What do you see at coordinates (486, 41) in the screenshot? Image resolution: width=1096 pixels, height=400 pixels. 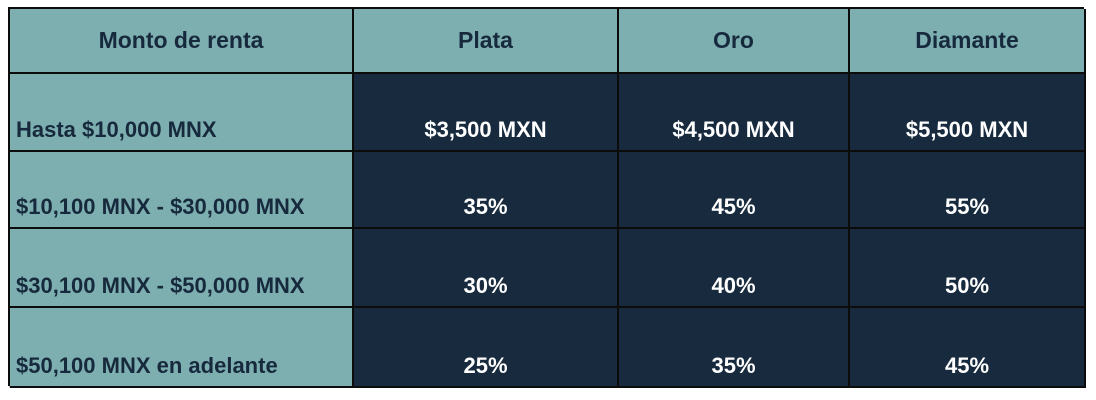 I see `column-header-plata: Plata` at bounding box center [486, 41].